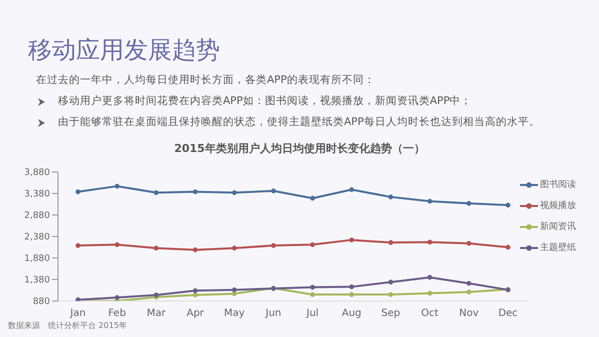 This screenshot has height=337, width=599. I want to click on x-tick-label: Nov, so click(469, 314).